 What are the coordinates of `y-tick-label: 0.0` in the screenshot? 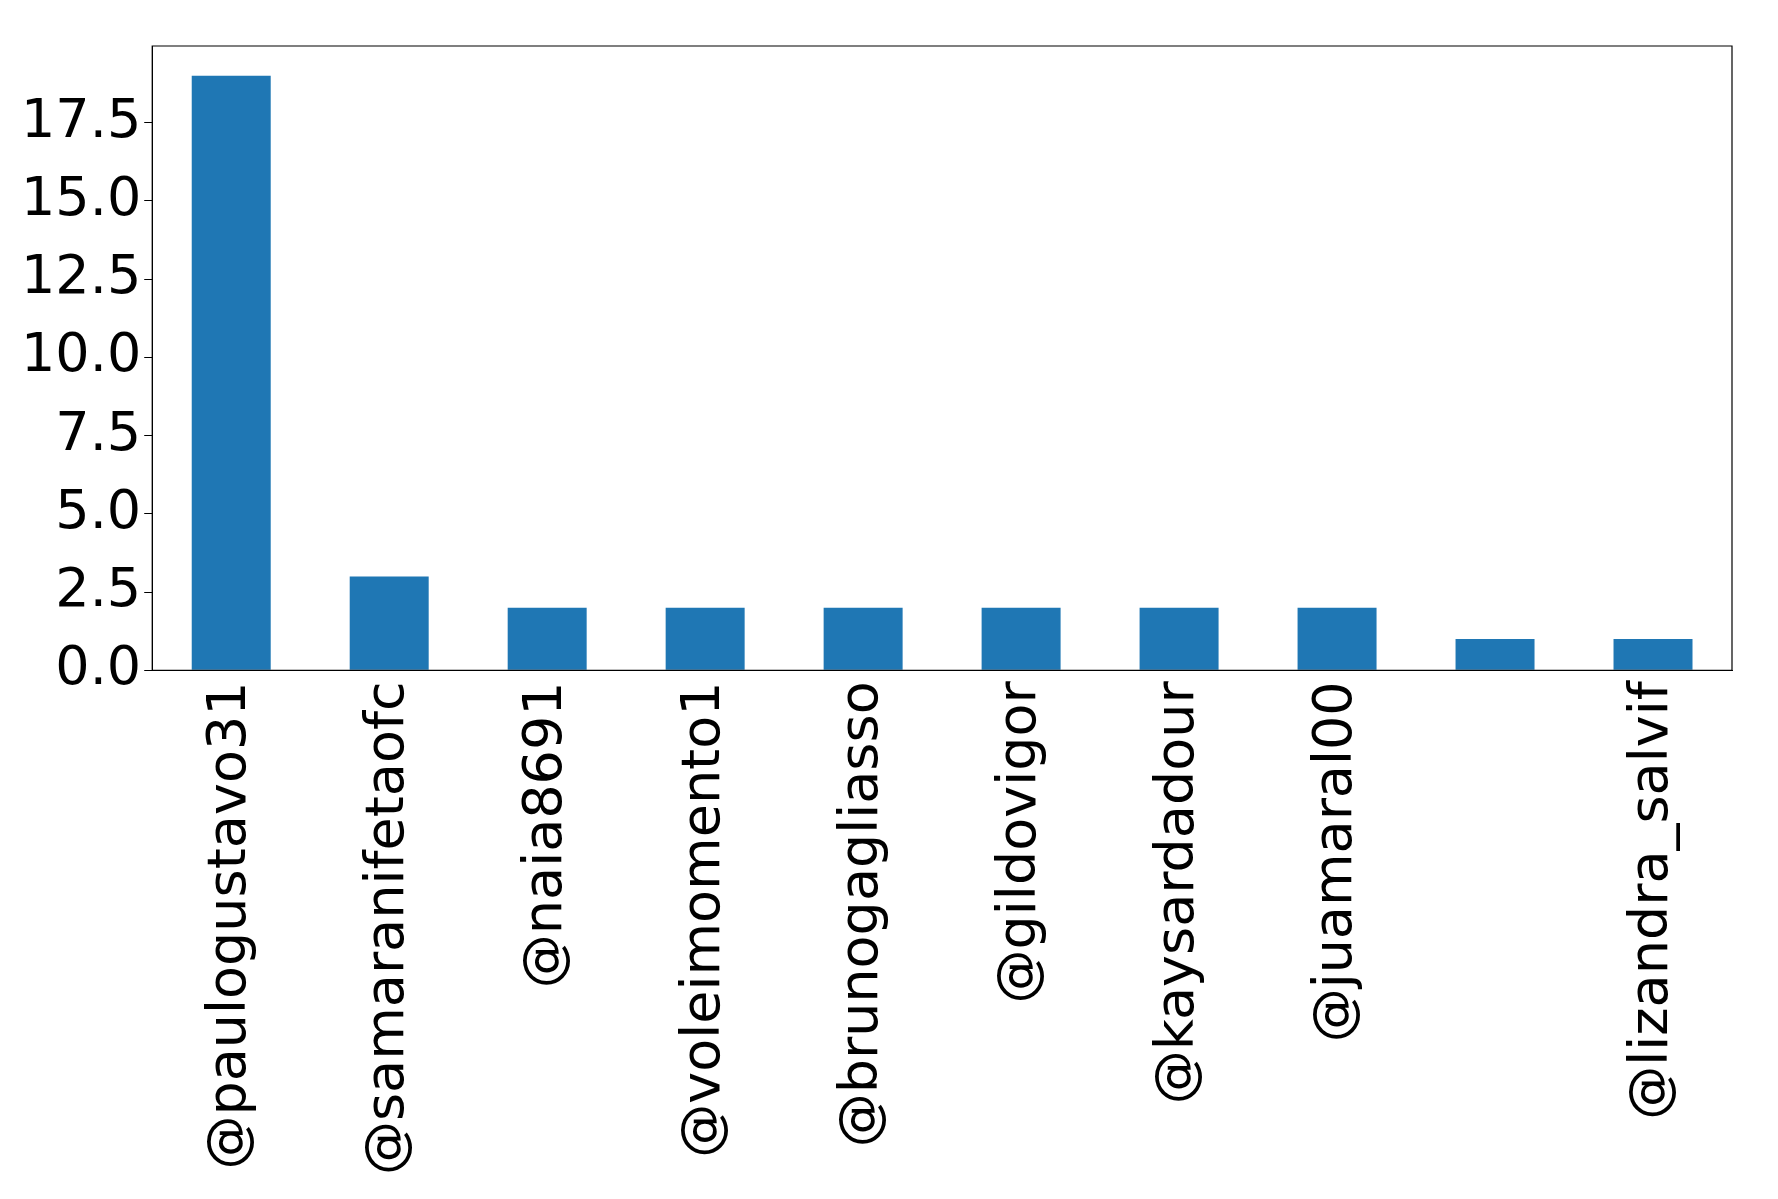 It's located at (98, 666).